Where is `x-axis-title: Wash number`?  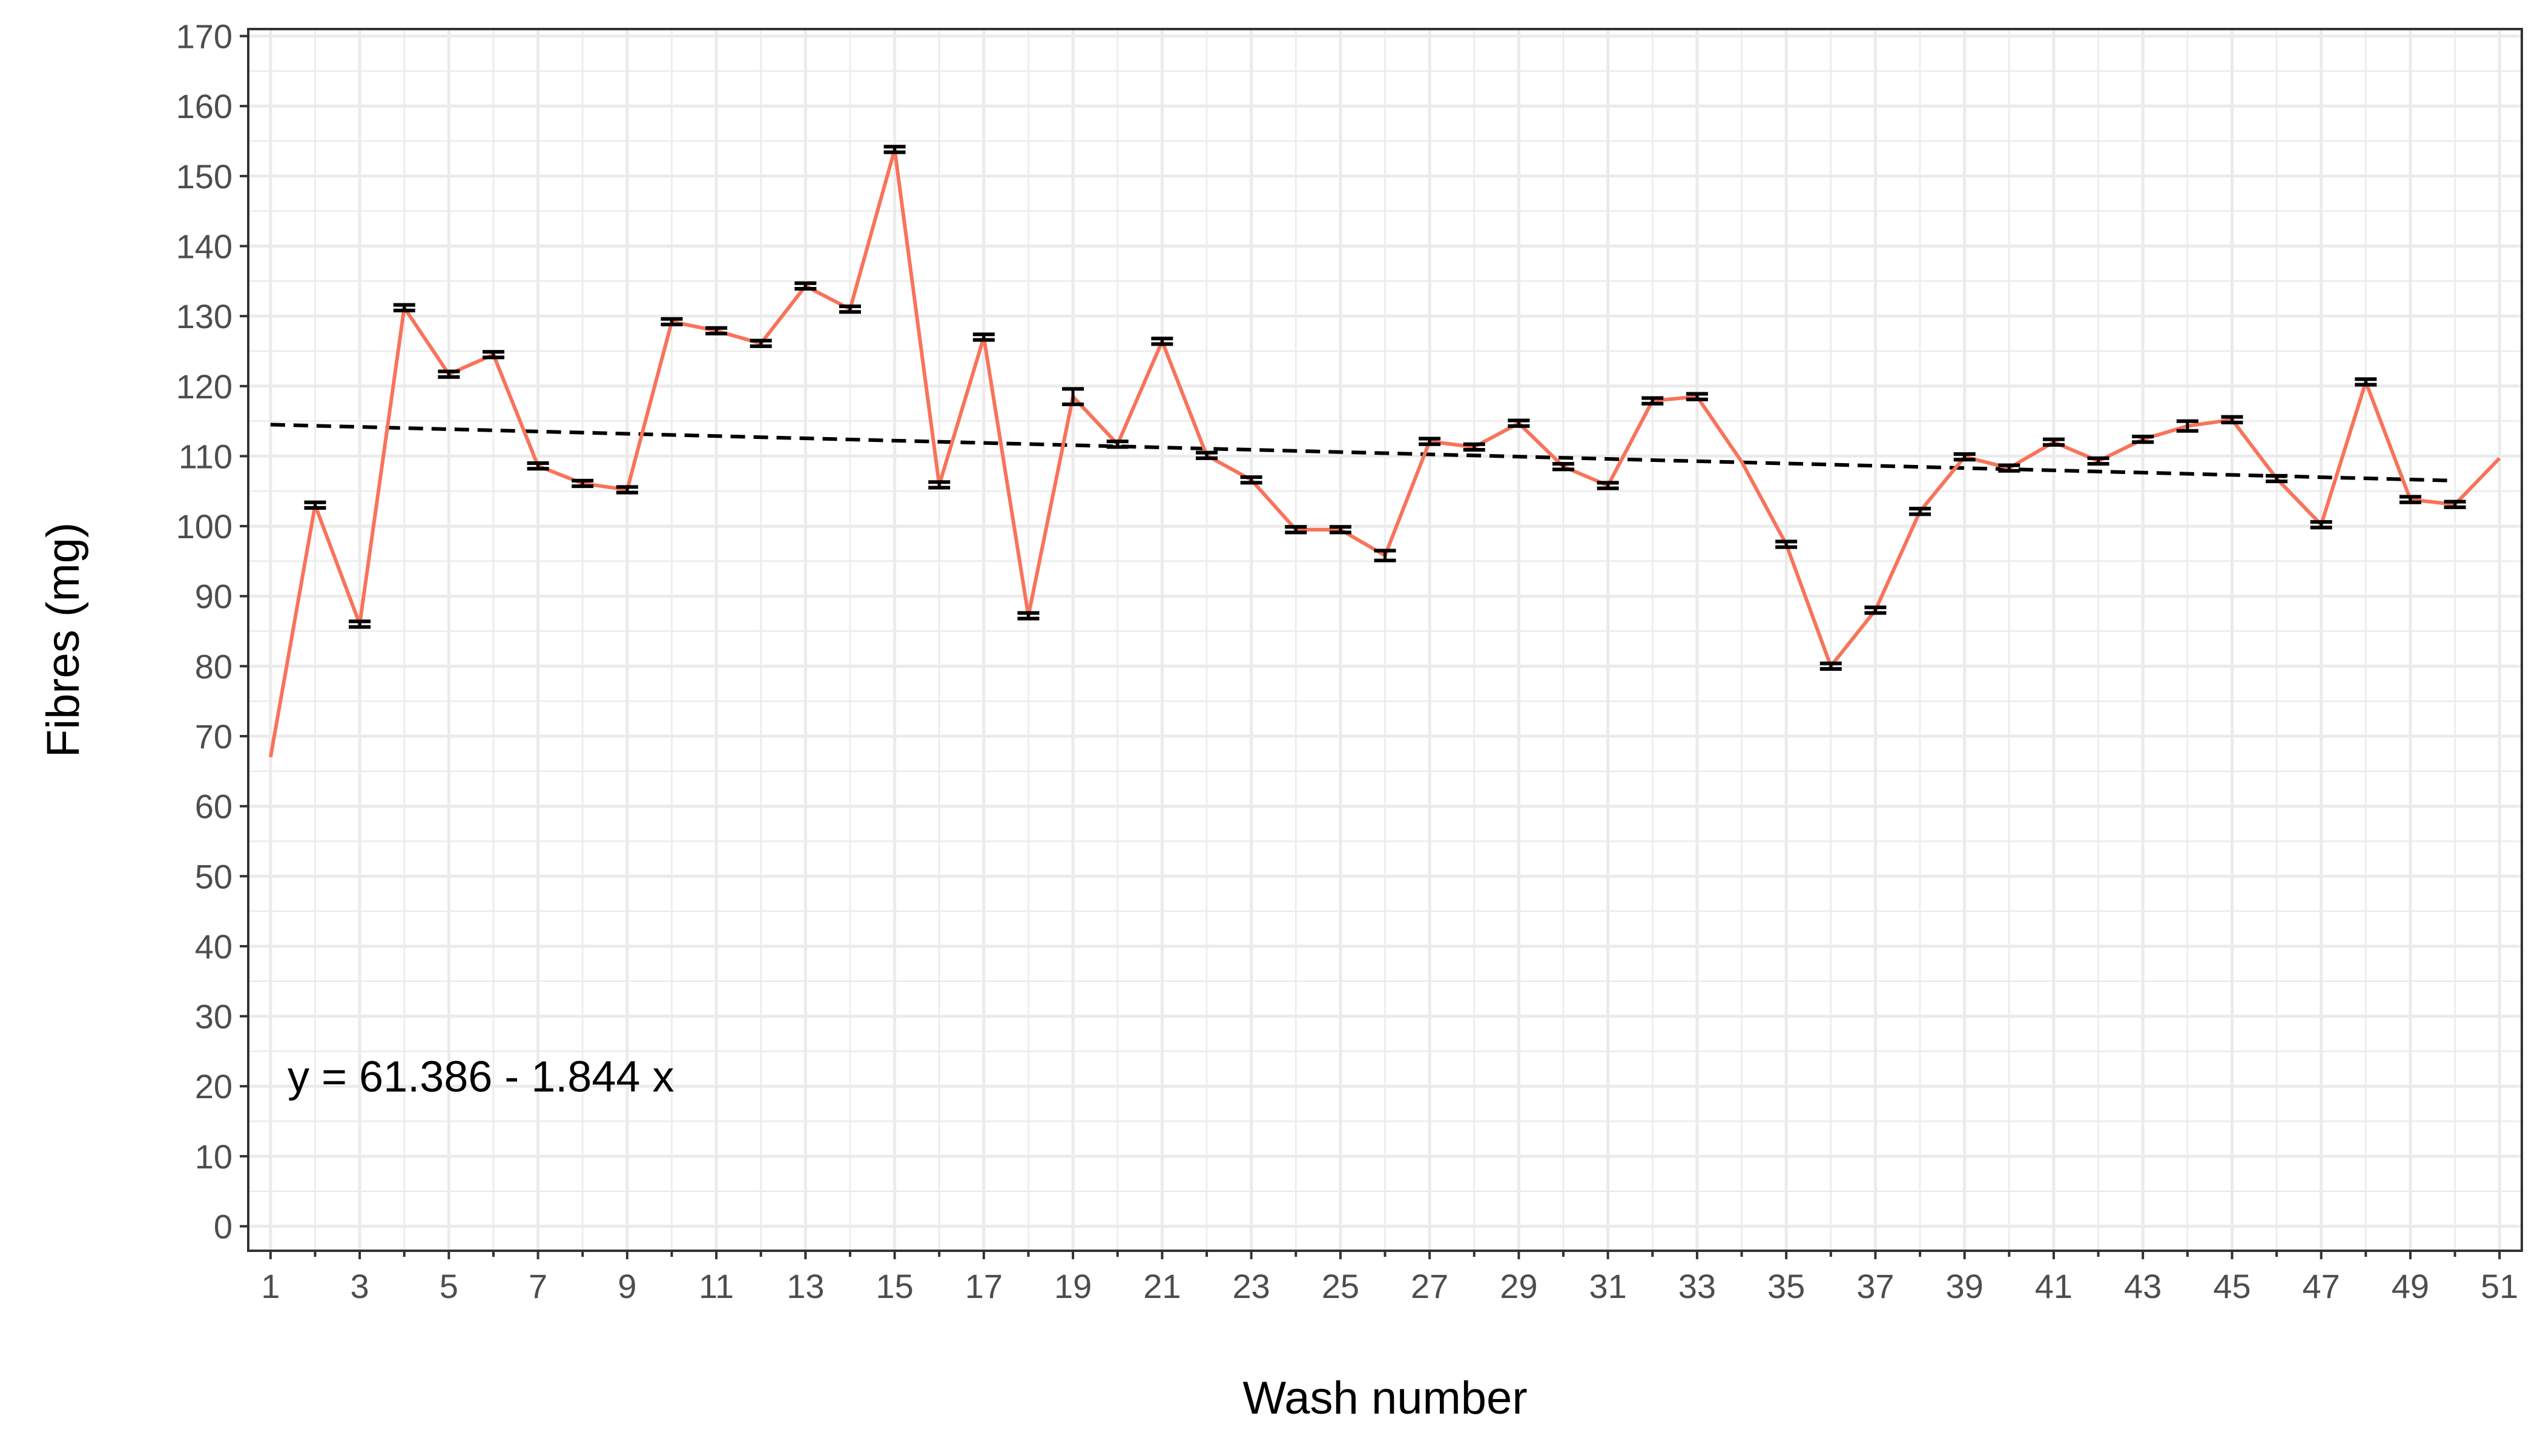
x-axis-title: Wash number is located at coordinates (1385, 1398).